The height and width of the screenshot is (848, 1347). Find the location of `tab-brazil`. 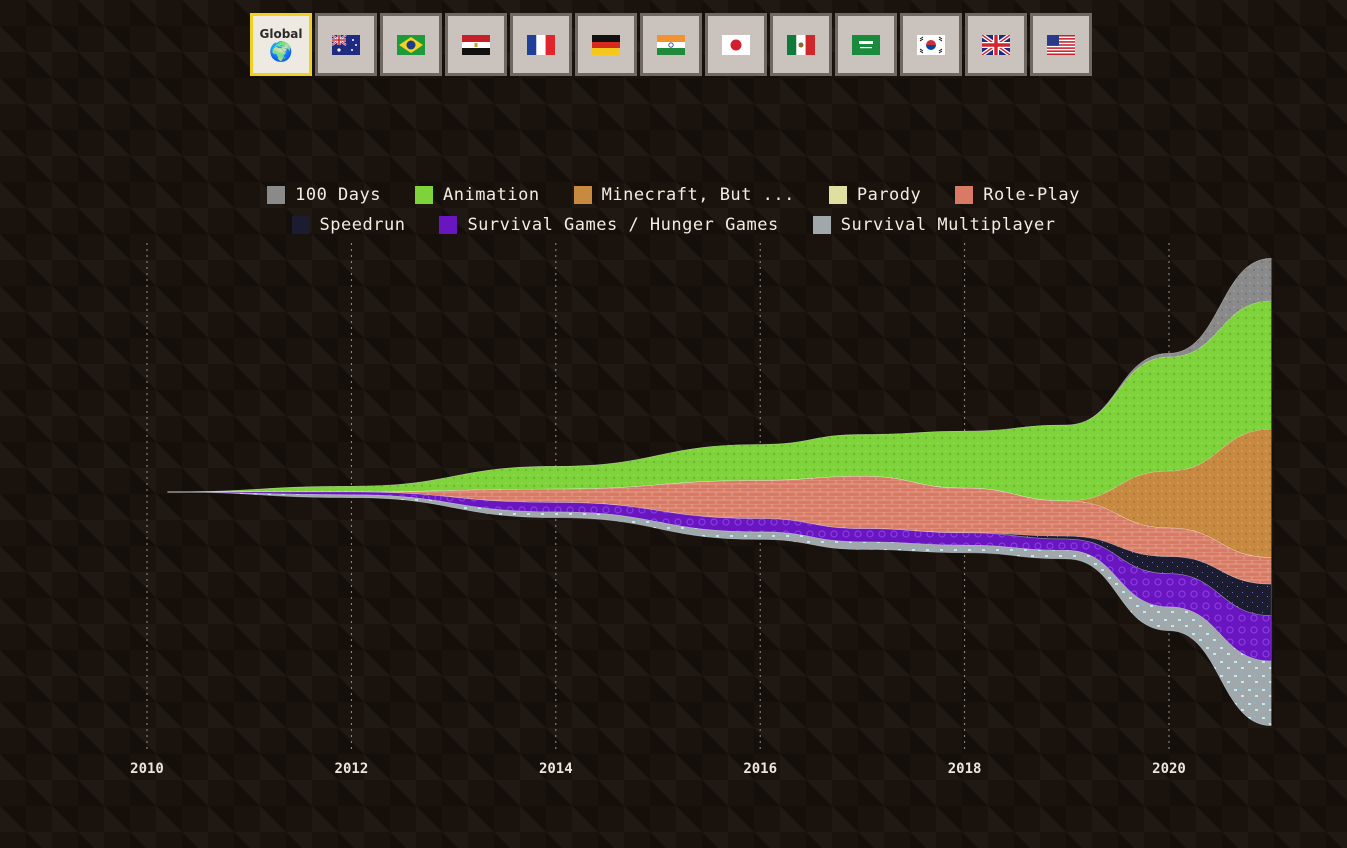

tab-brazil is located at coordinates (411, 44).